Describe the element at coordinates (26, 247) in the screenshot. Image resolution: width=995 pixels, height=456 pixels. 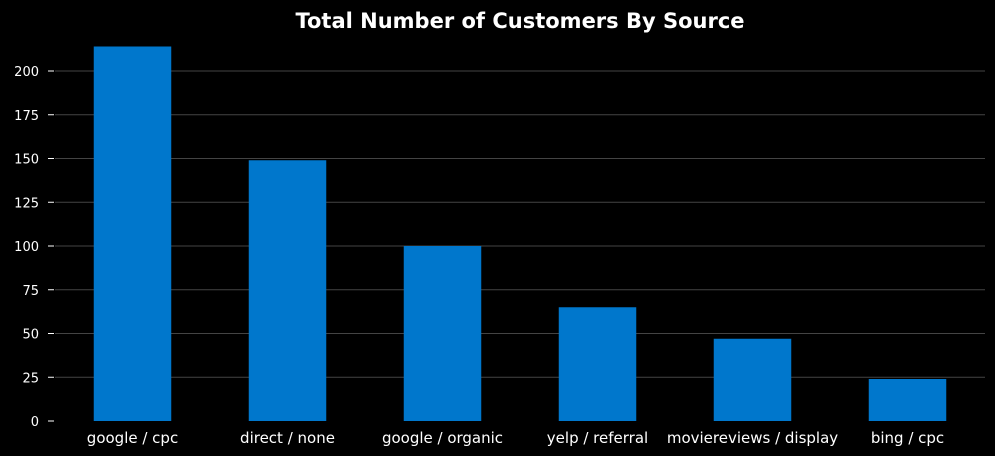
I see `y-tick-label: 100` at that location.